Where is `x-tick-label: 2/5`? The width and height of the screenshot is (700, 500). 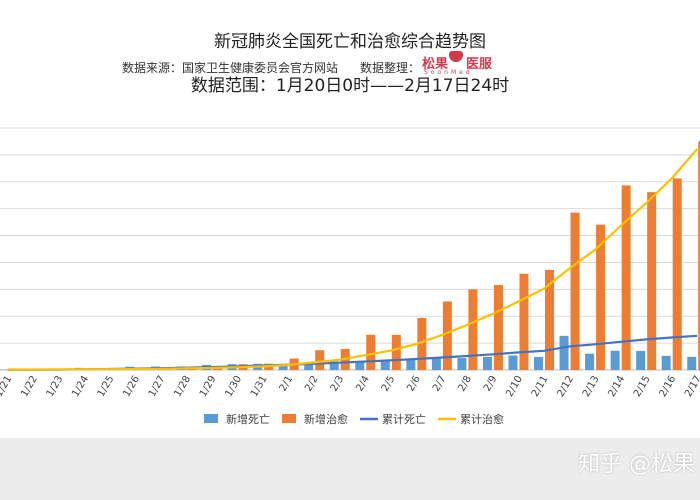 x-tick-label: 2/5 is located at coordinates (389, 383).